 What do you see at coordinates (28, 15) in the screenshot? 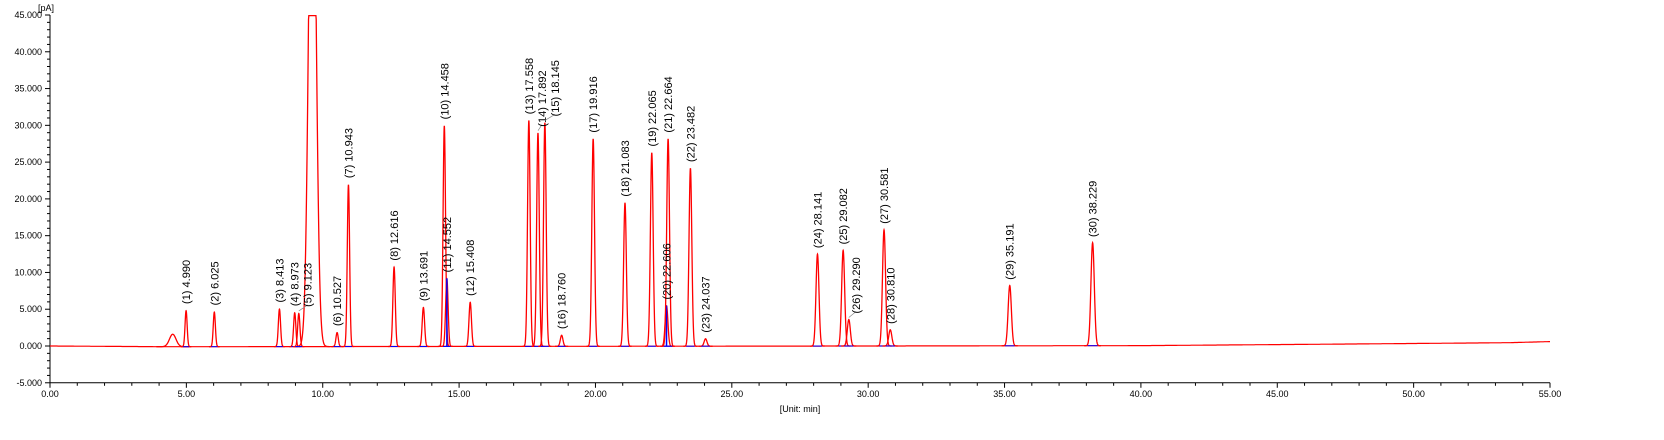
I see `y-tick-label: 45.000` at bounding box center [28, 15].